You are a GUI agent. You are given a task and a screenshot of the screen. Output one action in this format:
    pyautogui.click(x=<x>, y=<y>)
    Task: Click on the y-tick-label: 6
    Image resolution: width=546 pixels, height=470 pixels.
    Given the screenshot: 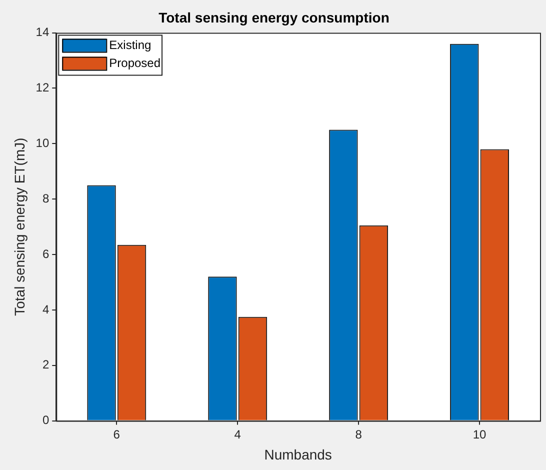 What is the action you would take?
    pyautogui.click(x=46, y=253)
    